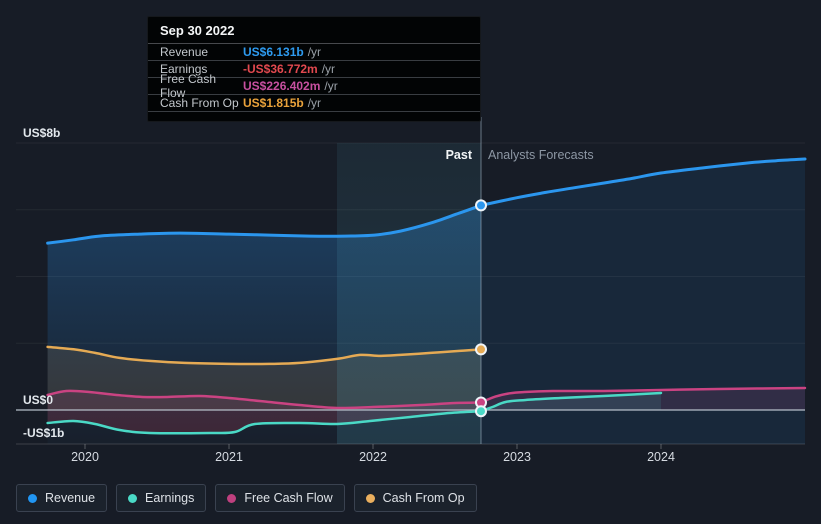 Image resolution: width=821 pixels, height=524 pixels. I want to click on legend-item-free-cash-flow: Free Cash Flow, so click(280, 498).